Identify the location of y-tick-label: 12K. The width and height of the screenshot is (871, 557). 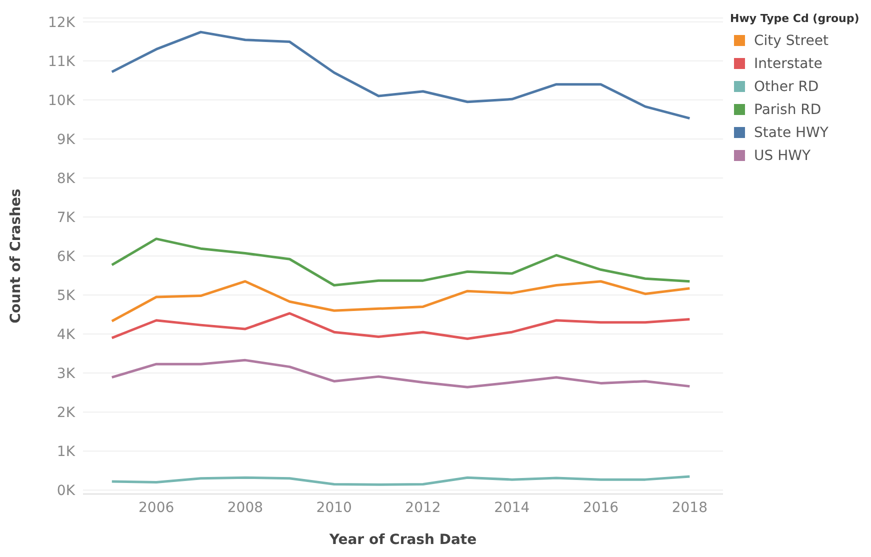
(62, 22).